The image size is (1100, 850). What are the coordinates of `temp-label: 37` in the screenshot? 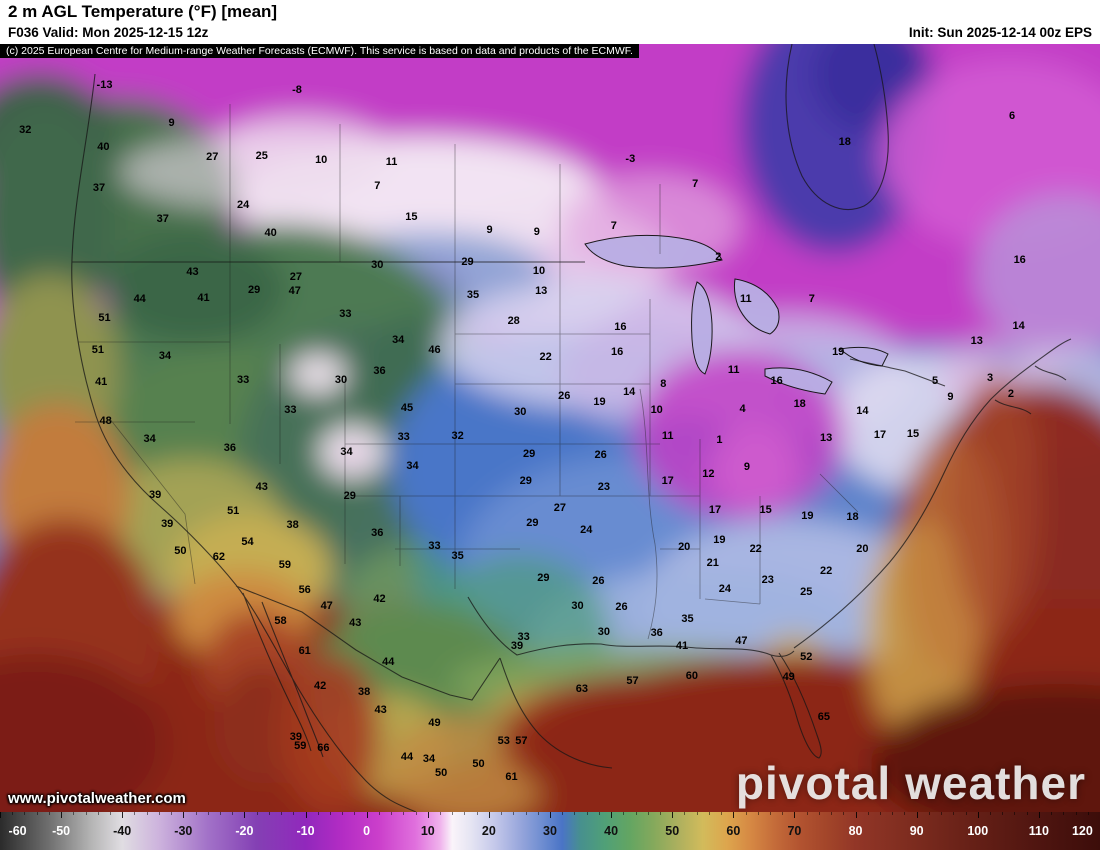 It's located at (99, 188).